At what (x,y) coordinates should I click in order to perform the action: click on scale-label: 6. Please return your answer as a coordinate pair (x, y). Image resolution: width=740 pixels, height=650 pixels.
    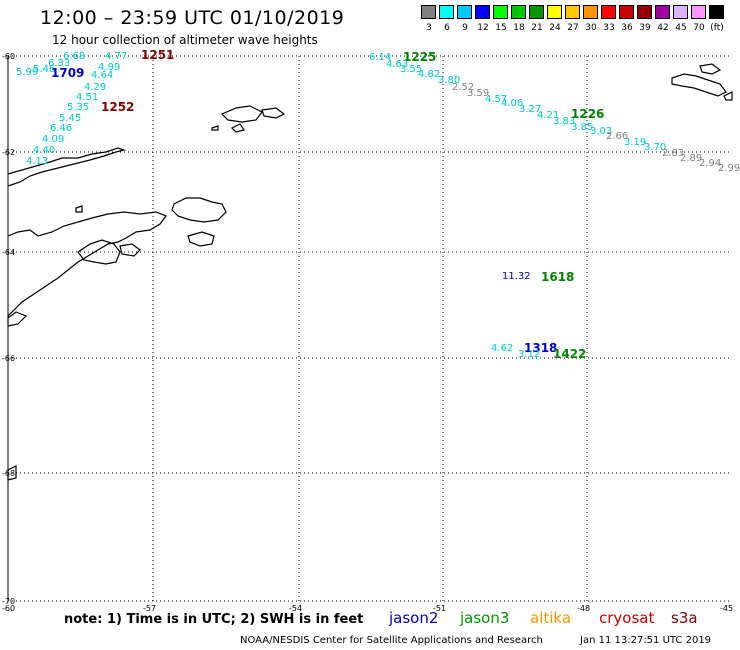
    Looking at the image, I should click on (447, 28).